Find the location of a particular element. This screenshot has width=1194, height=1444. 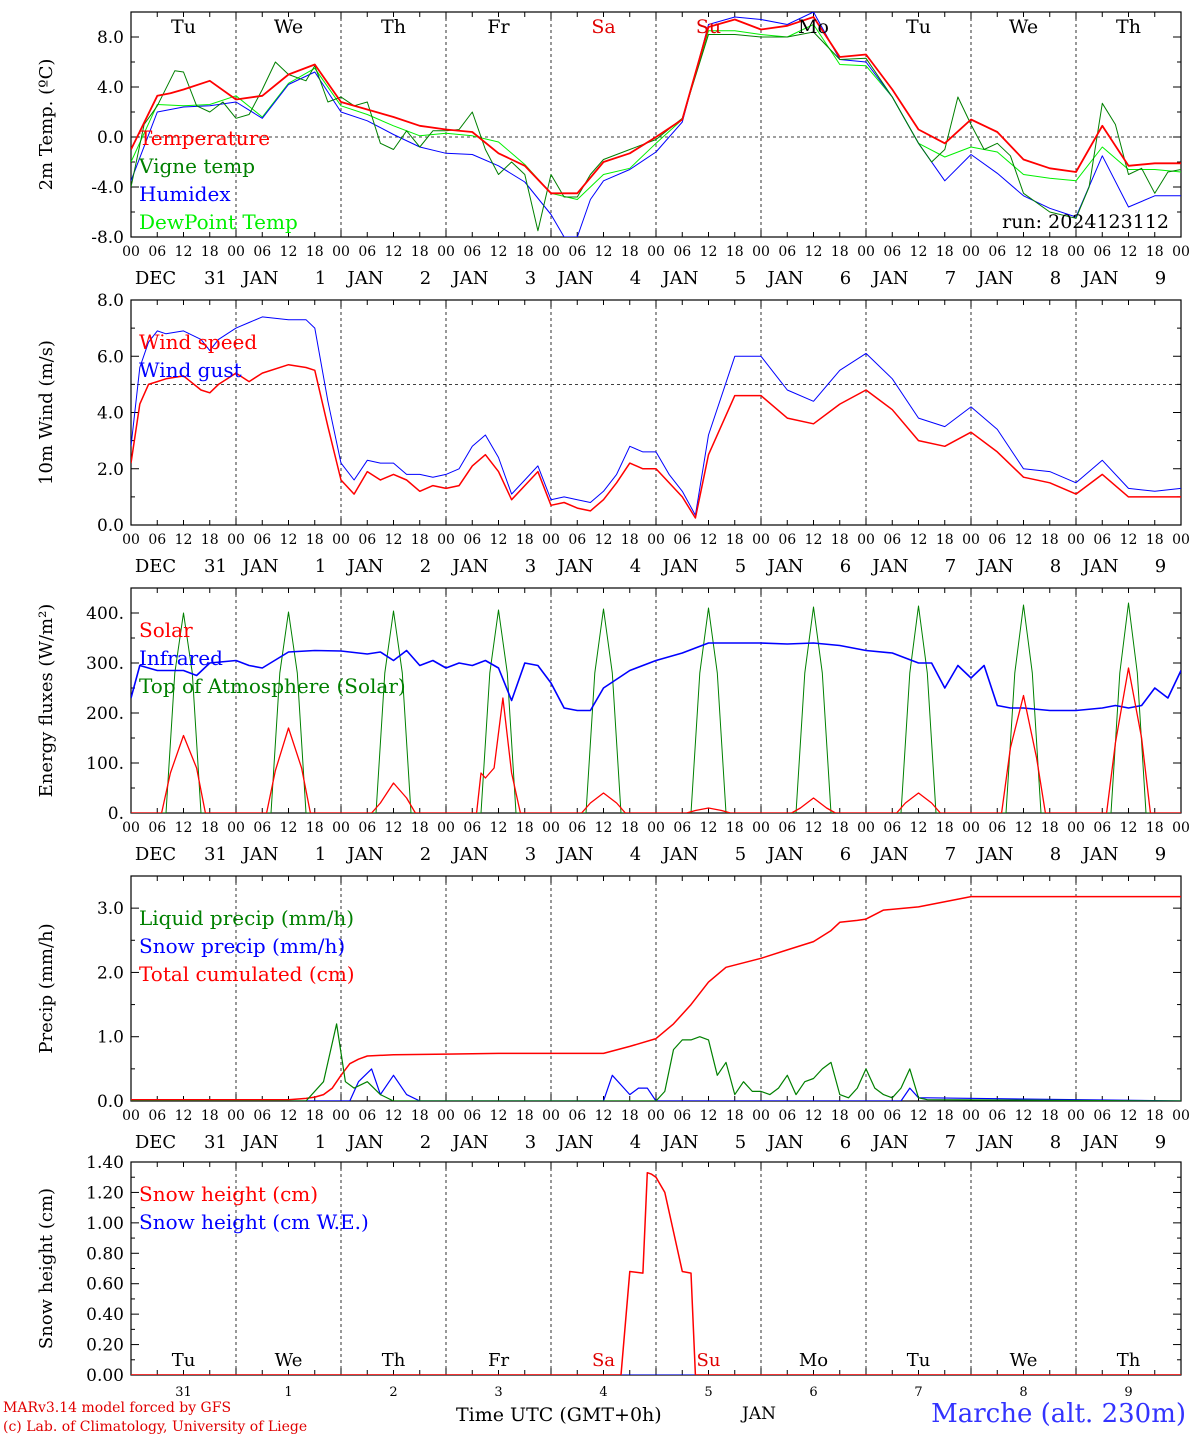

y-tick-label: 6.0 is located at coordinates (110, 357).